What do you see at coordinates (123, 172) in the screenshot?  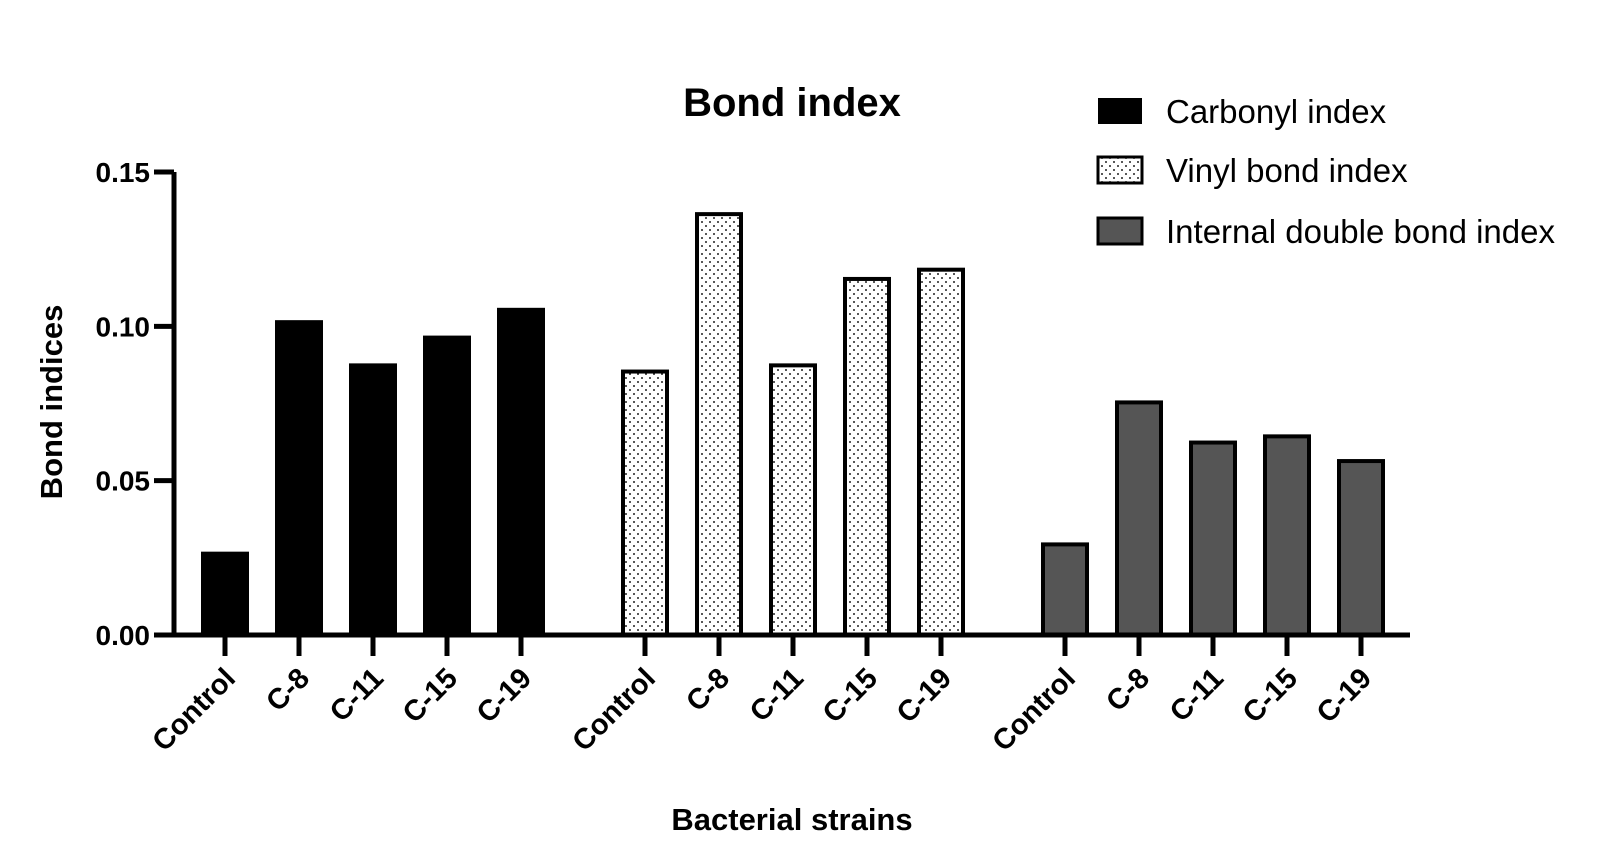 I see `y-tick-label: 0.15` at bounding box center [123, 172].